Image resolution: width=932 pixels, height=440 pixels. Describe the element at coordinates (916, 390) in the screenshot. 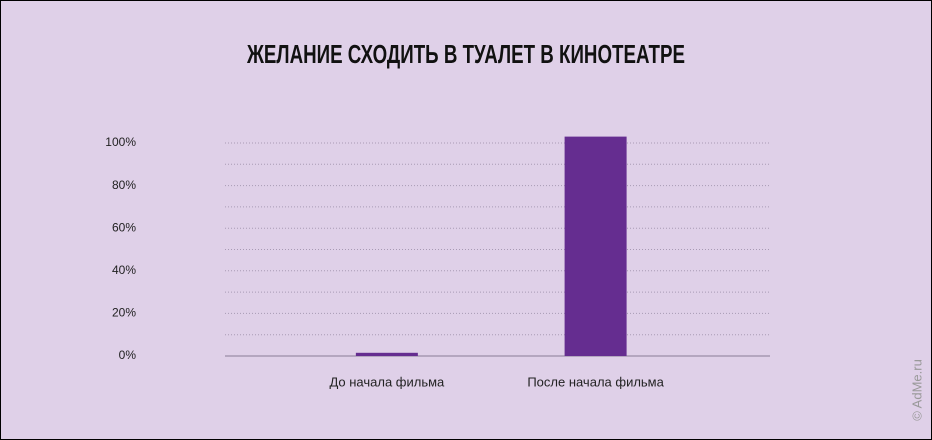

I see `watermark: © AdMe.ru` at that location.